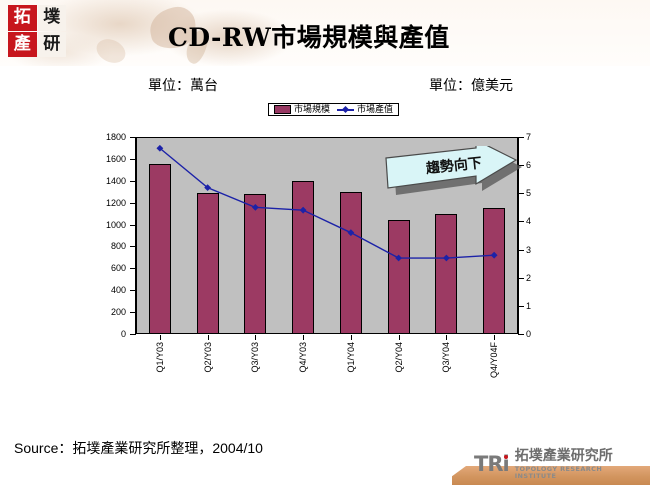 This screenshot has height=485, width=650. Describe the element at coordinates (505, 456) in the screenshot. I see `tri-dot-icon` at that location.